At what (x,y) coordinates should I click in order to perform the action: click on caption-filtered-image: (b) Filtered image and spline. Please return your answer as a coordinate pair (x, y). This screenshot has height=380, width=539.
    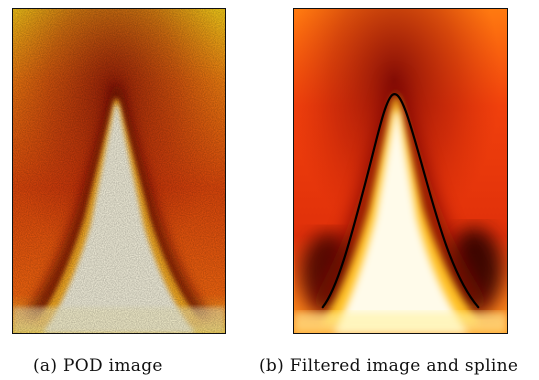
    Looking at the image, I should click on (389, 366).